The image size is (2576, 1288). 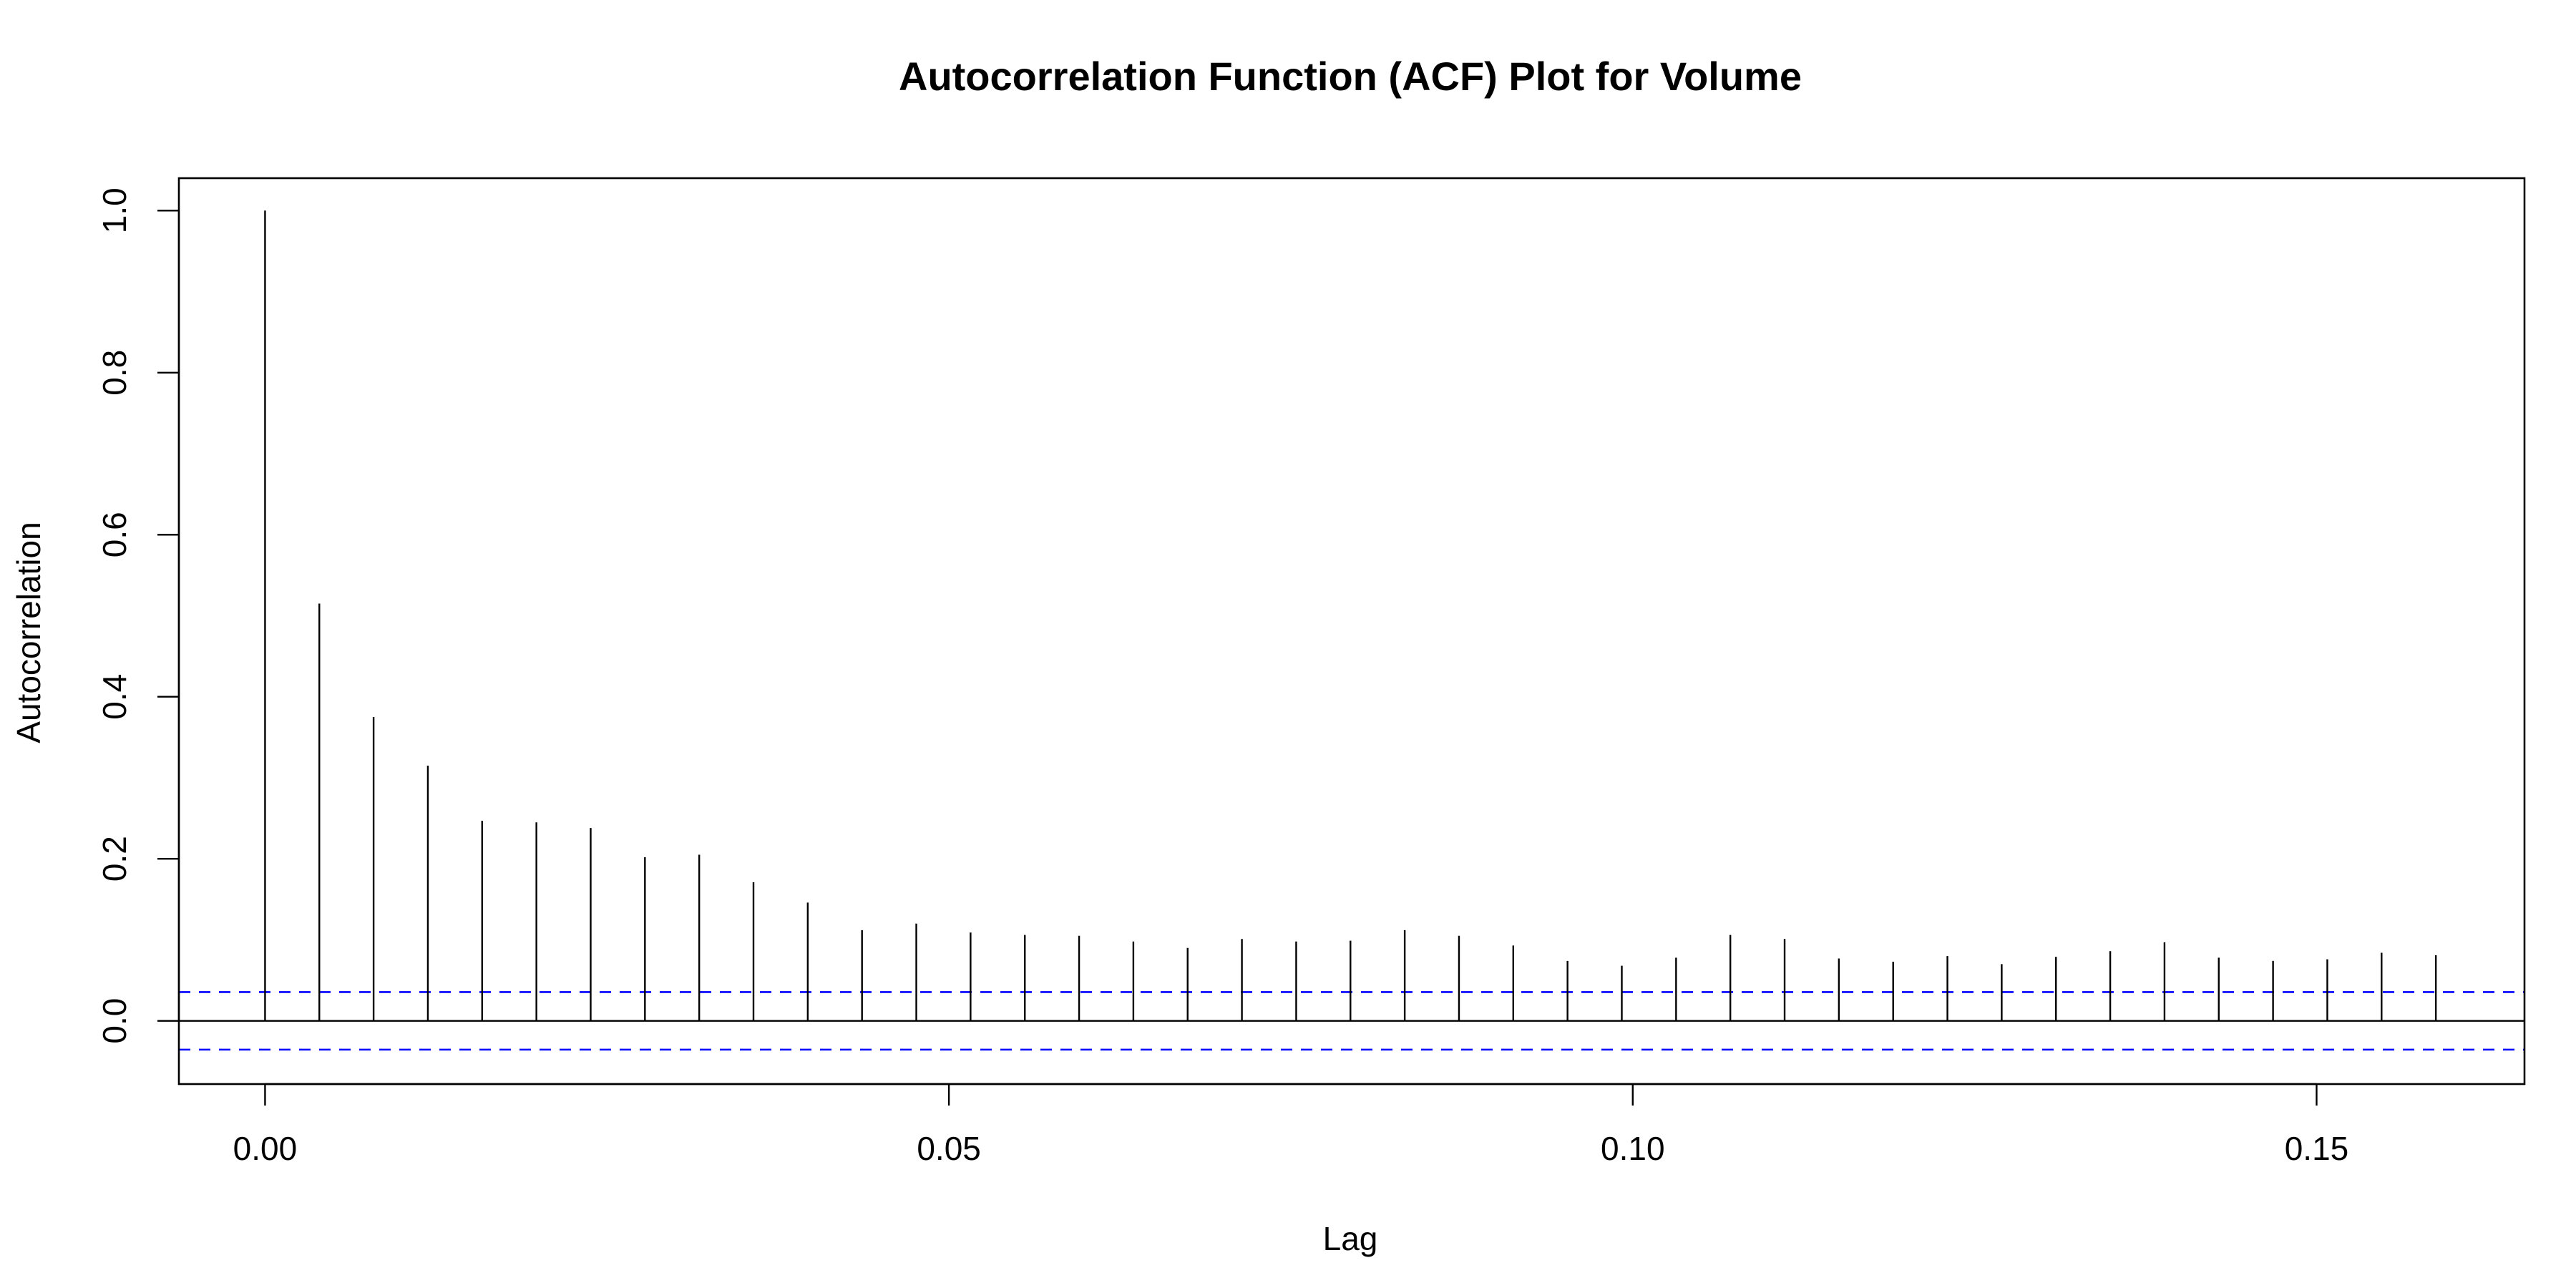 What do you see at coordinates (114, 859) in the screenshot?
I see `y-tick-label: 0.2` at bounding box center [114, 859].